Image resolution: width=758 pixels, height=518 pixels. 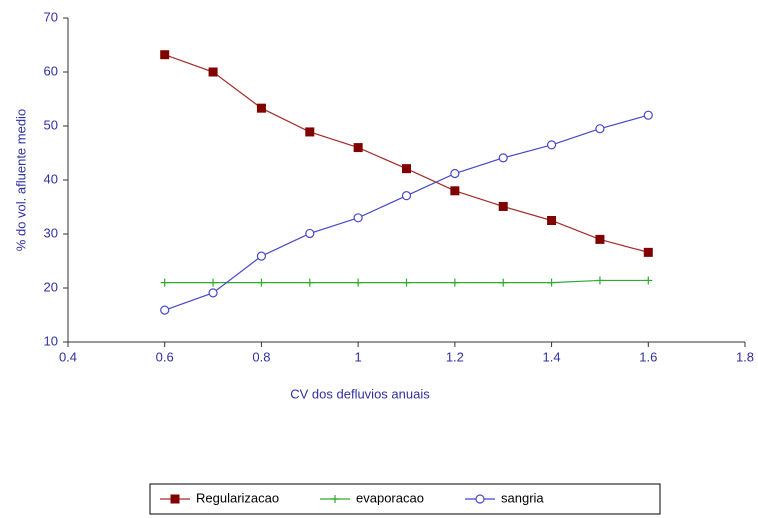 What do you see at coordinates (51, 286) in the screenshot?
I see `y-tick-label: 20` at bounding box center [51, 286].